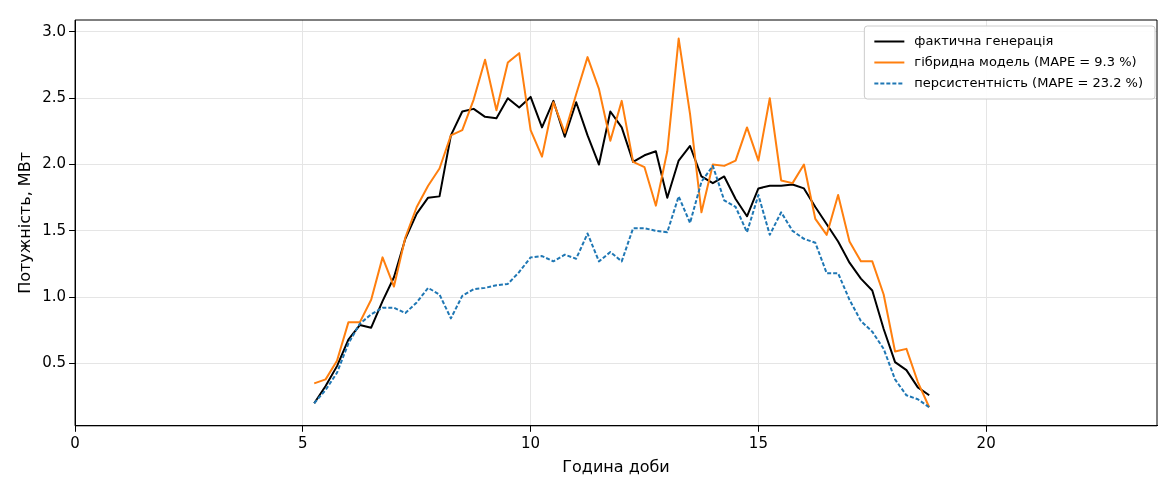 This screenshot has width=1167, height=489. Describe the element at coordinates (1025, 61) in the screenshot. I see `legend-label: гібридна модель (MAPE = 9.3 %)` at that location.